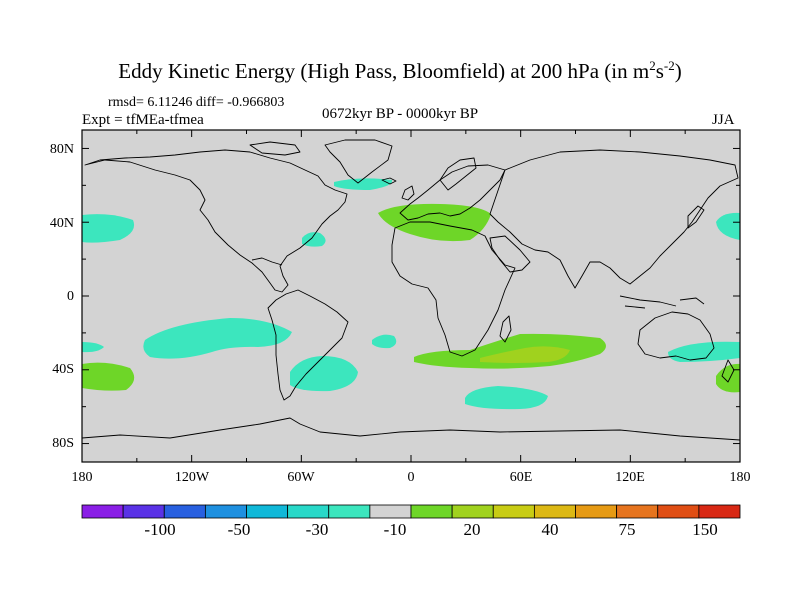  Describe the element at coordinates (723, 120) in the screenshot. I see `season-label: JJA` at that location.